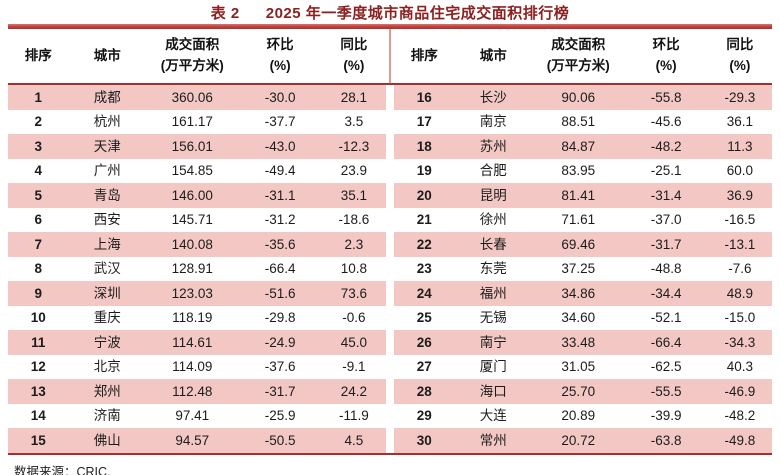  I want to click on rank-cell: 9, so click(38, 293).